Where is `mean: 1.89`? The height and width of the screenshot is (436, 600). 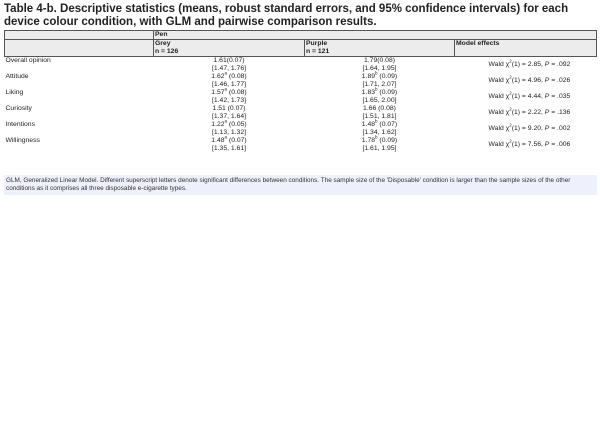 mean: 1.89 is located at coordinates (368, 76).